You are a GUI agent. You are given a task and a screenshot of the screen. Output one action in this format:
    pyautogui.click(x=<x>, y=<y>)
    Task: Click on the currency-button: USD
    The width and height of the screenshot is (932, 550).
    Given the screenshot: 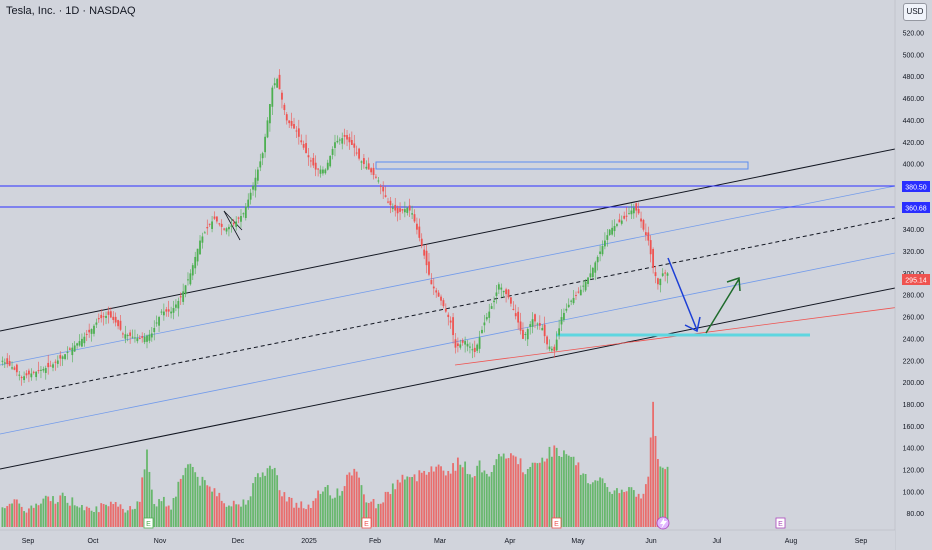 What is the action you would take?
    pyautogui.click(x=915, y=12)
    